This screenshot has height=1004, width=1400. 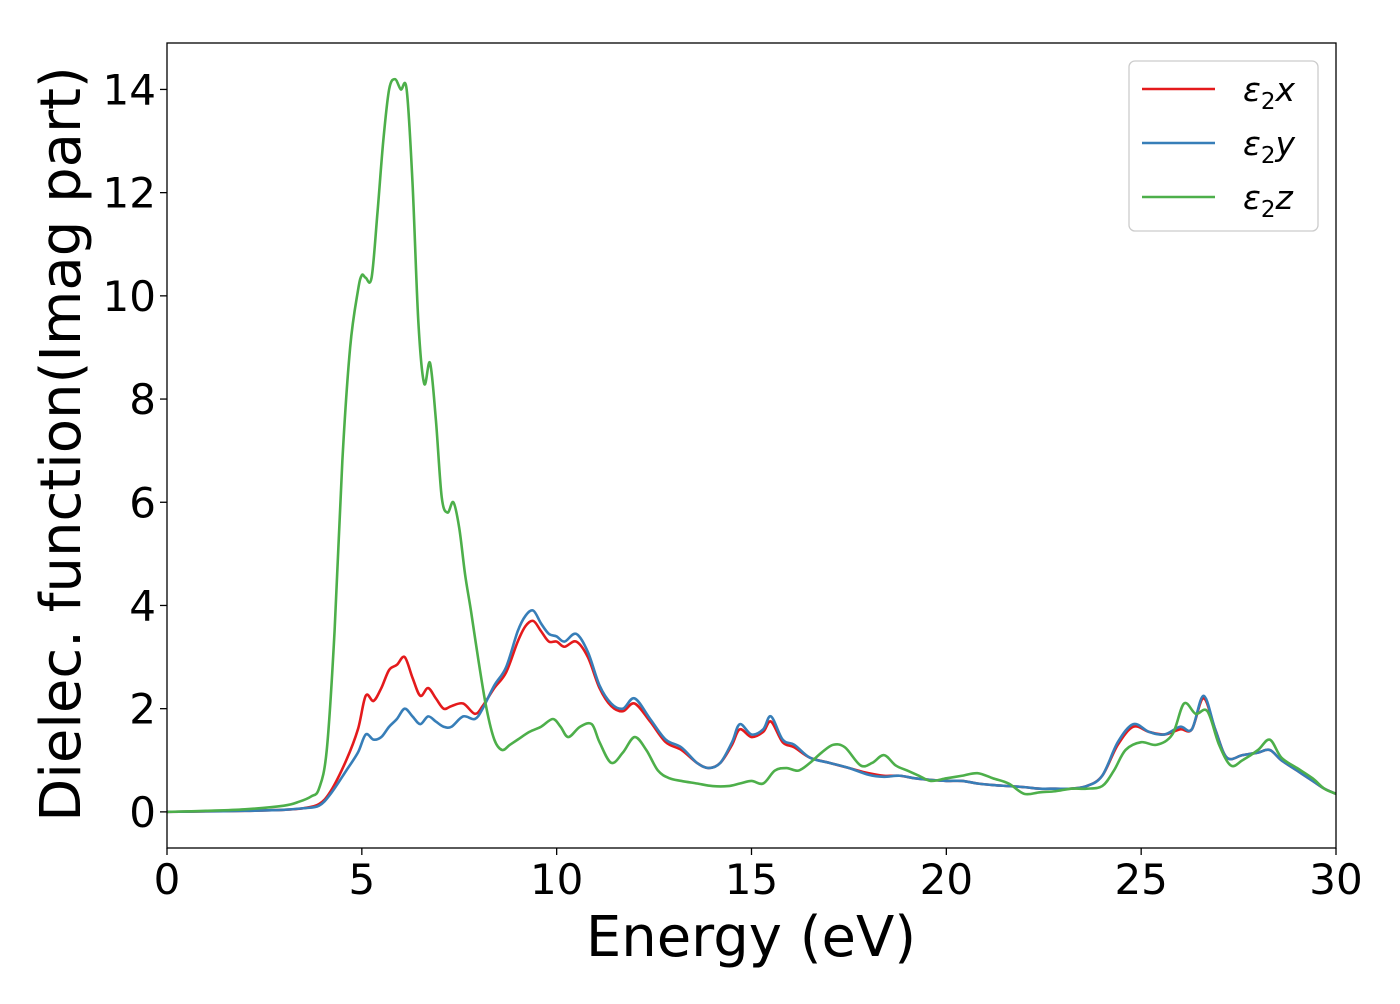 What do you see at coordinates (142, 709) in the screenshot?
I see `y-tick-label: 2` at bounding box center [142, 709].